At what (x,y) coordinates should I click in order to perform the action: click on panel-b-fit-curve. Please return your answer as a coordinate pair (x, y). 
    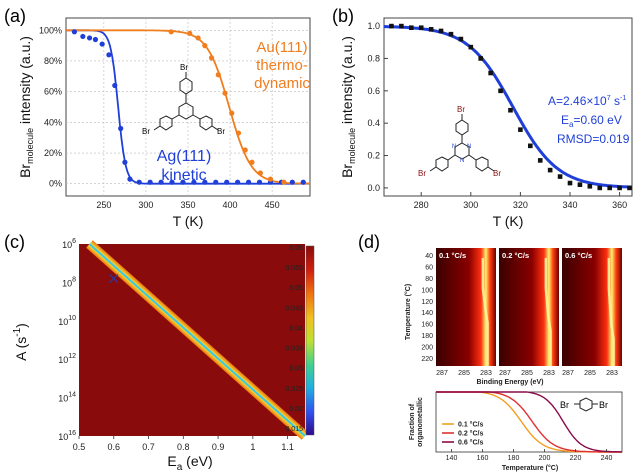
    Looking at the image, I should click on (508, 107).